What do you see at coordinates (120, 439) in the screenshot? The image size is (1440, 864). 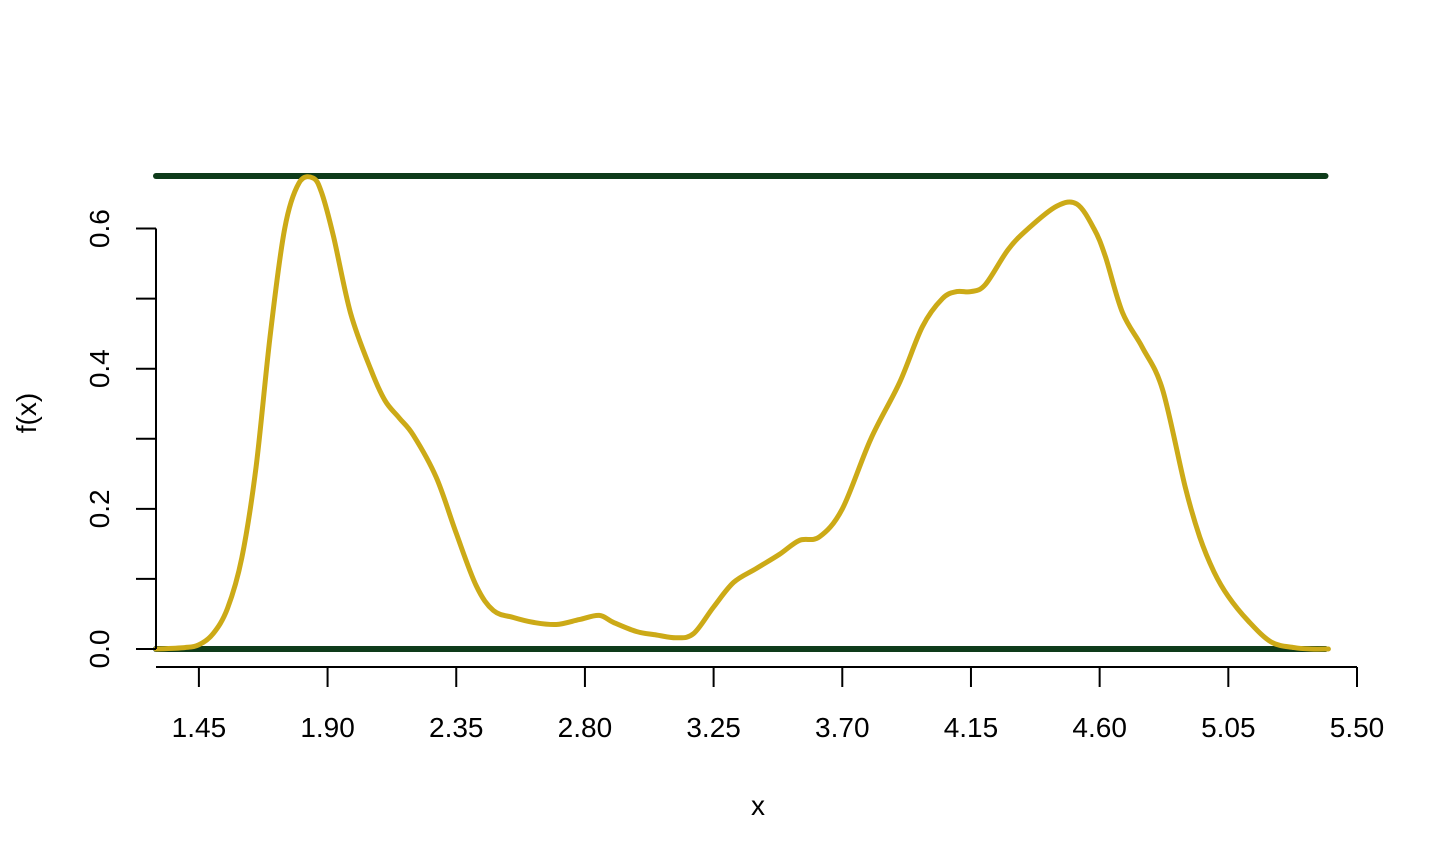 I see `y-axis: 0.0 0.2 0.4 0.6` at bounding box center [120, 439].